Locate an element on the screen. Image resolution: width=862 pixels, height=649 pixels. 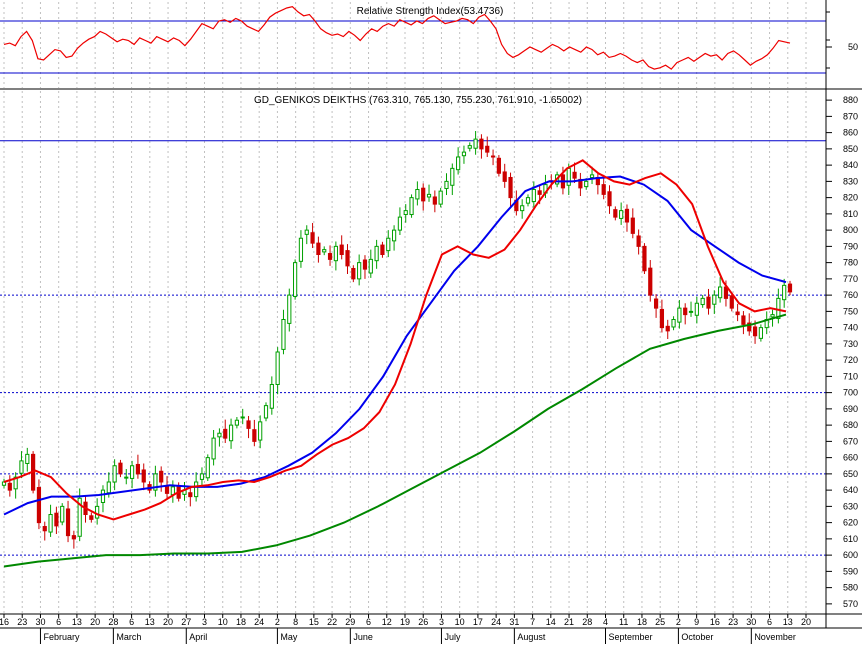
x-tick-label: 21 is located at coordinates (569, 622).